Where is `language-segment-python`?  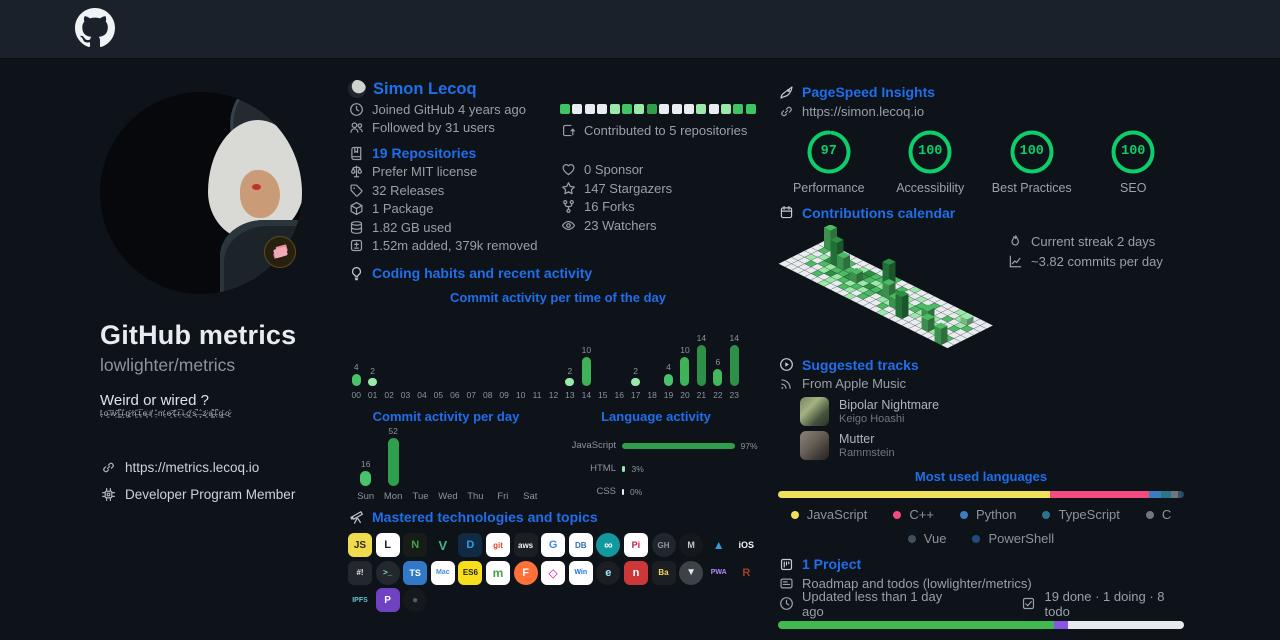 language-segment-python is located at coordinates (1155, 494).